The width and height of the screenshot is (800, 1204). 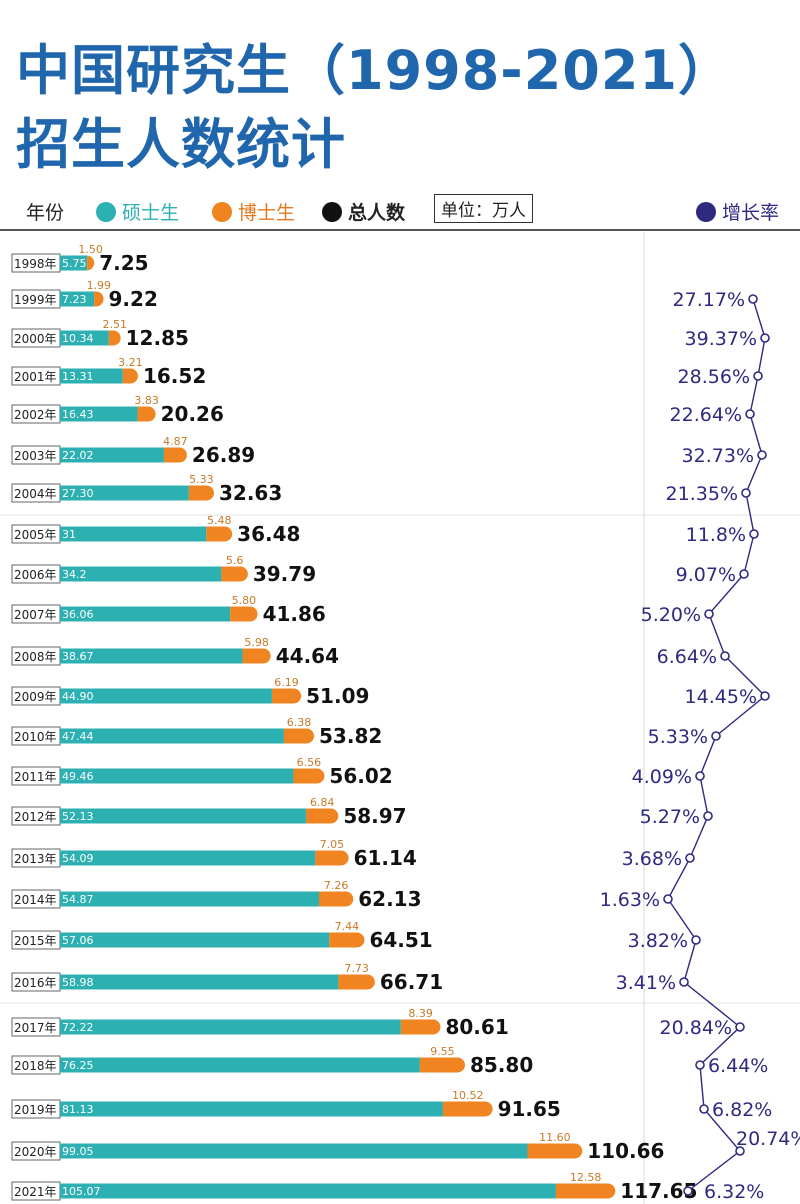 I want to click on total-value-label: 53.82, so click(x=350, y=736).